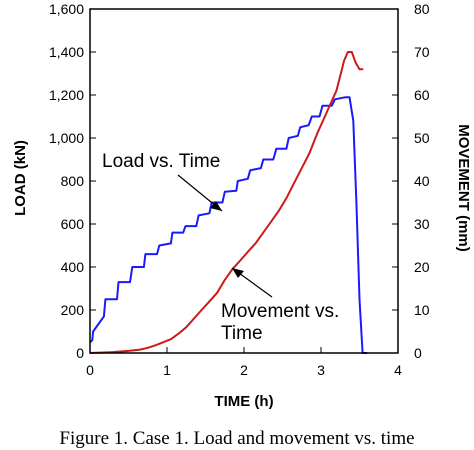  Describe the element at coordinates (422, 95) in the screenshot. I see `y2-tick-label: 60` at that location.